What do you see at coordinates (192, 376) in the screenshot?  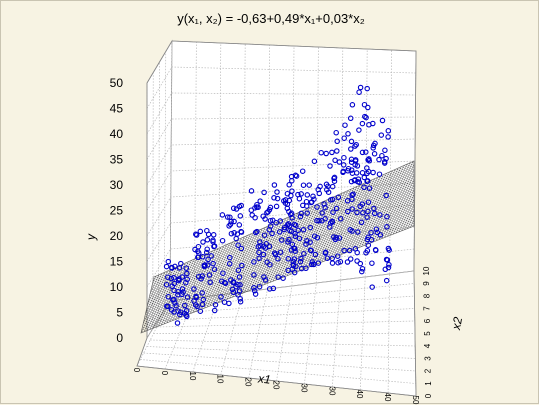 I see `x1-tick-label: 10` at bounding box center [192, 376].